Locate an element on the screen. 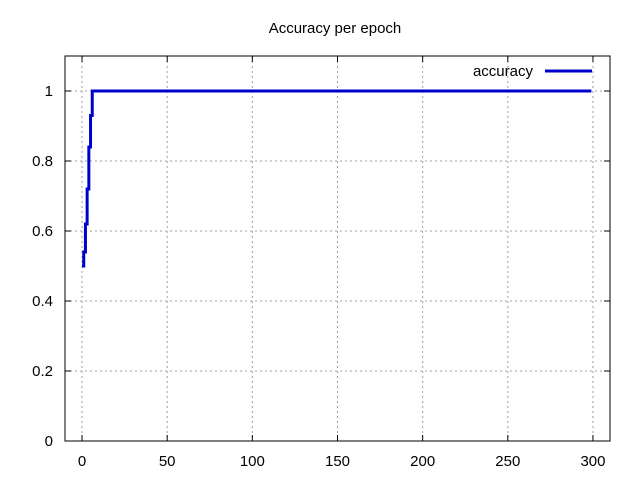 This screenshot has width=640, height=480. y-tick-label: 0.8 is located at coordinates (42, 161).